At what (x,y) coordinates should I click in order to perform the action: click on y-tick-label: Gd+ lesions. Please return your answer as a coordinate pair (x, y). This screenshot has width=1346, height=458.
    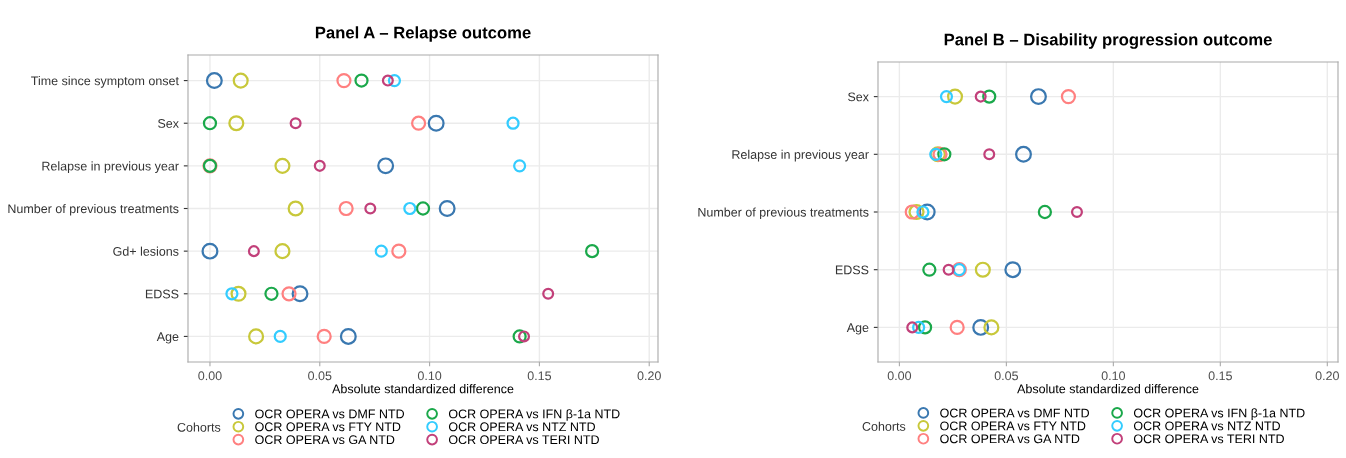
    Looking at the image, I should click on (146, 251).